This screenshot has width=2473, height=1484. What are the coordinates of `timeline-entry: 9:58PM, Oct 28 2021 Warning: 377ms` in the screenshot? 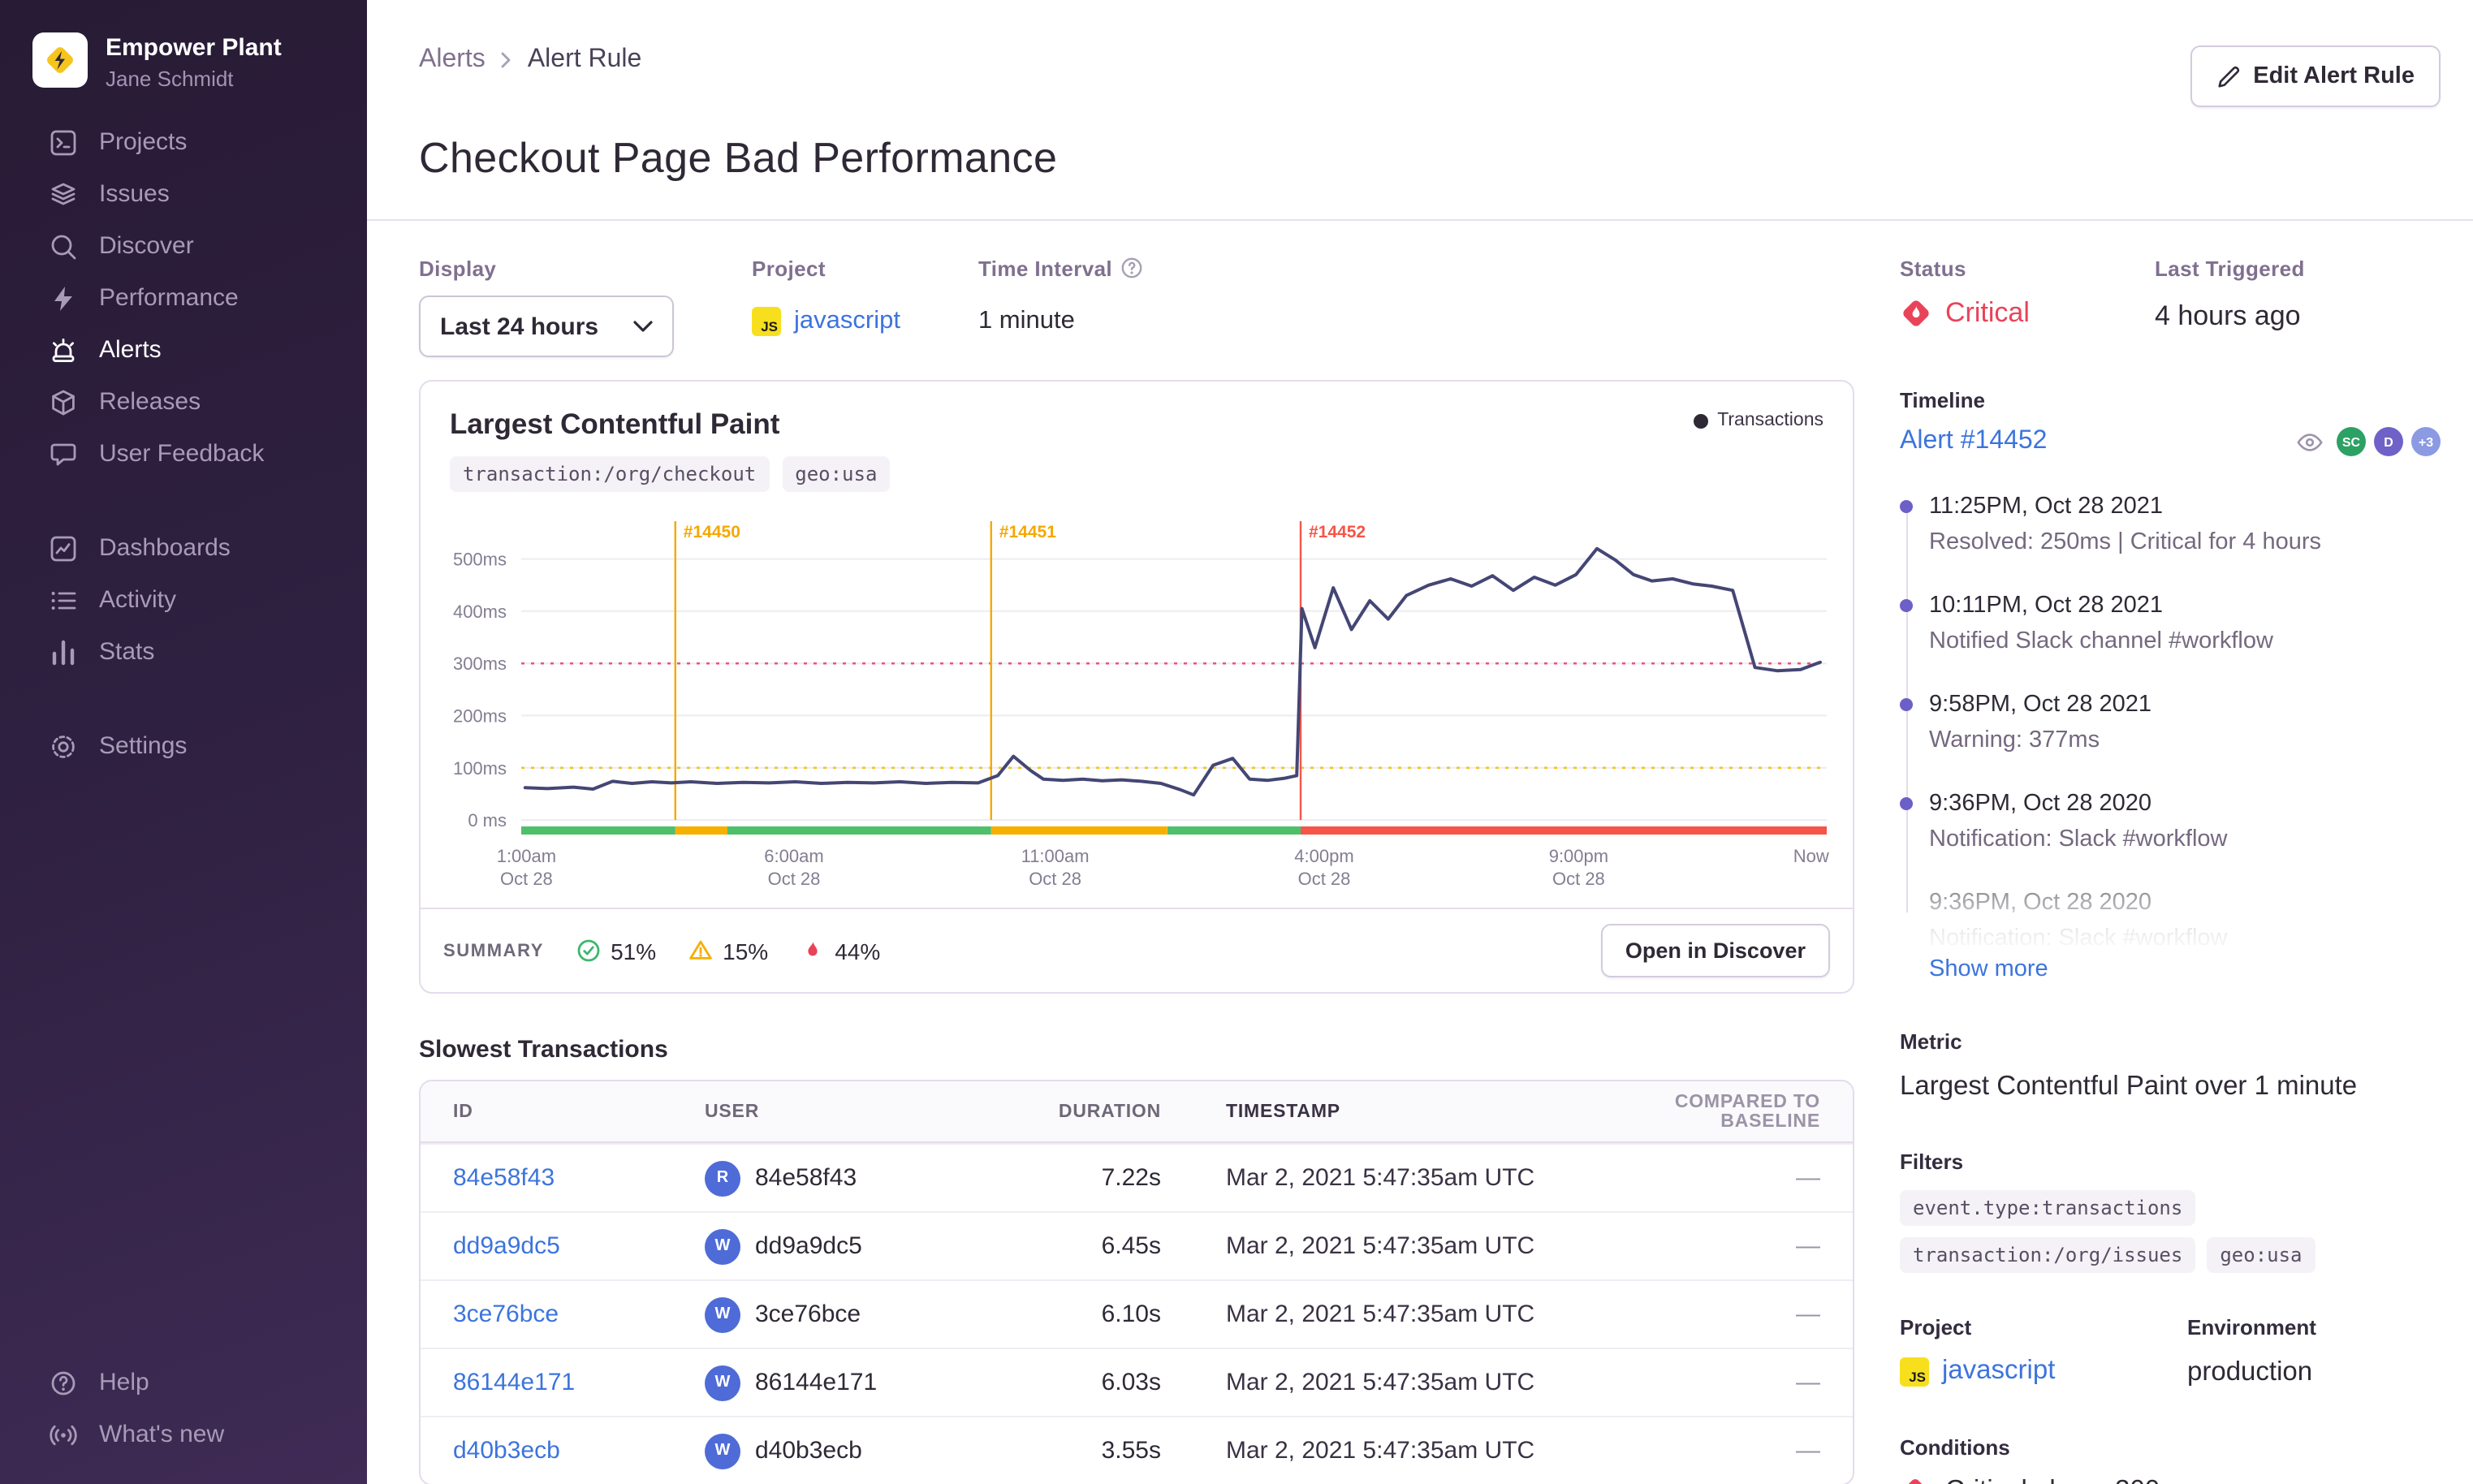 It's located at (2171, 723).